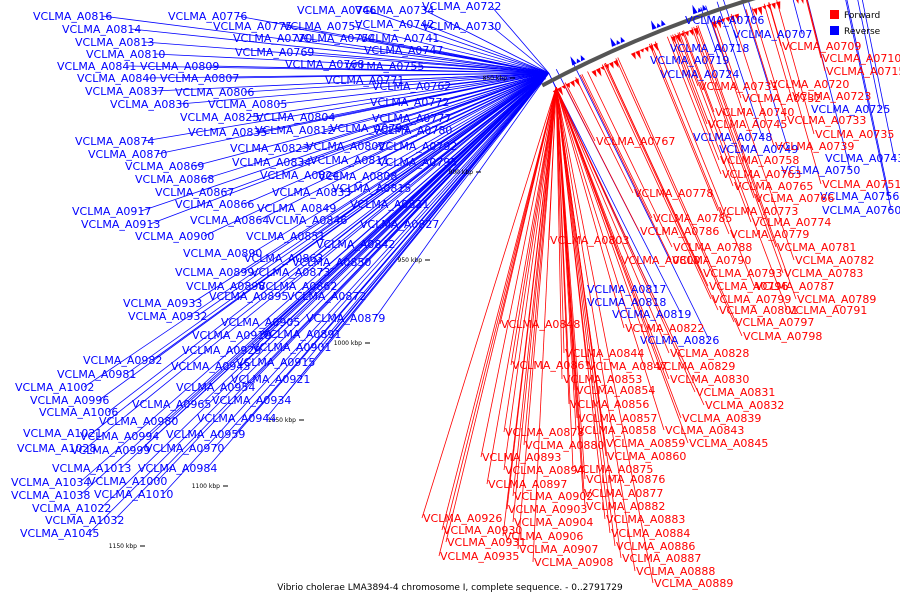  What do you see at coordinates (758, 310) in the screenshot?
I see `forward-gene-label: VCLMA_A0801` at bounding box center [758, 310].